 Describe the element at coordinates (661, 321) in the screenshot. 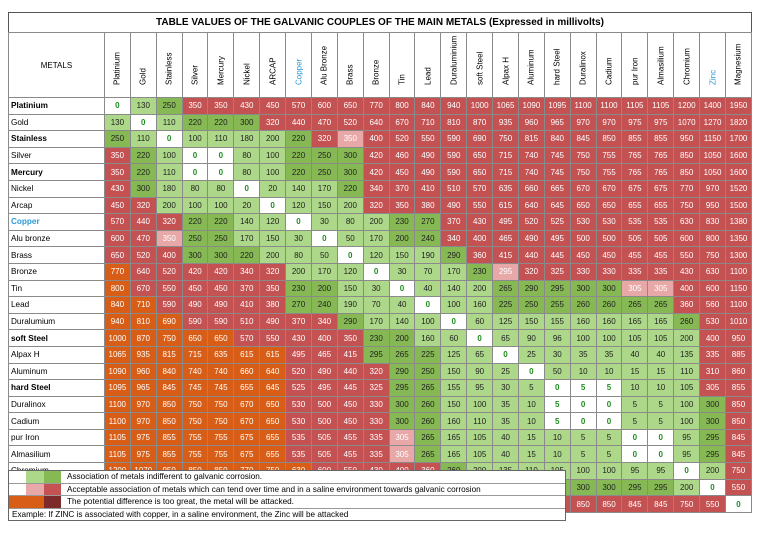

I see `table-cell: 165` at that location.